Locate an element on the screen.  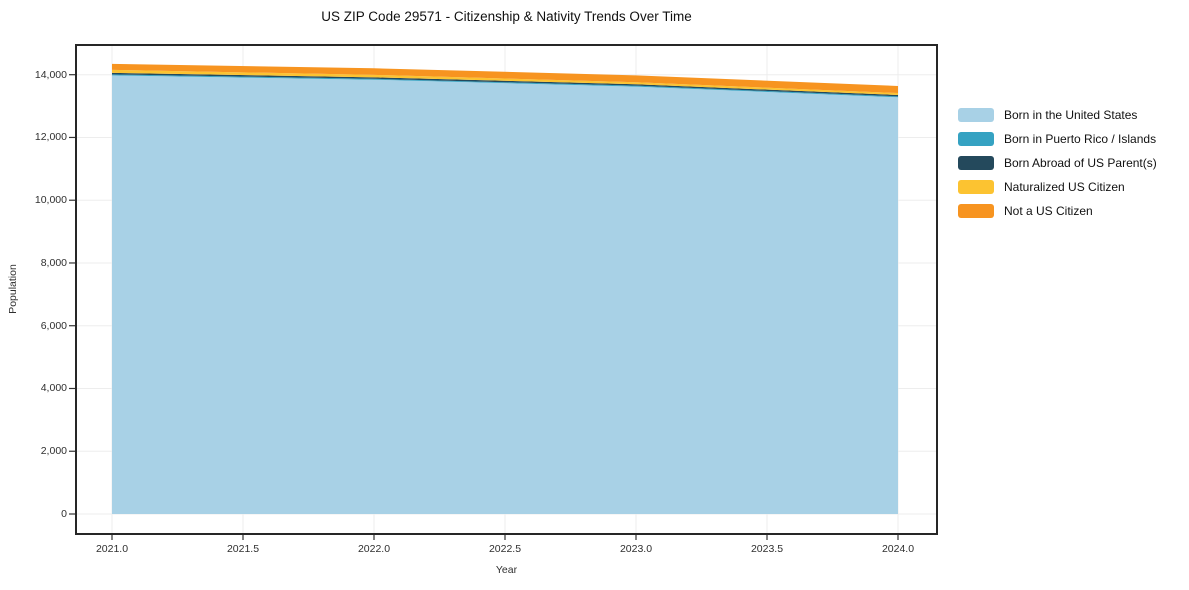
legend-item-born-in-the-united-states: Born in the United States is located at coordinates (1057, 115).